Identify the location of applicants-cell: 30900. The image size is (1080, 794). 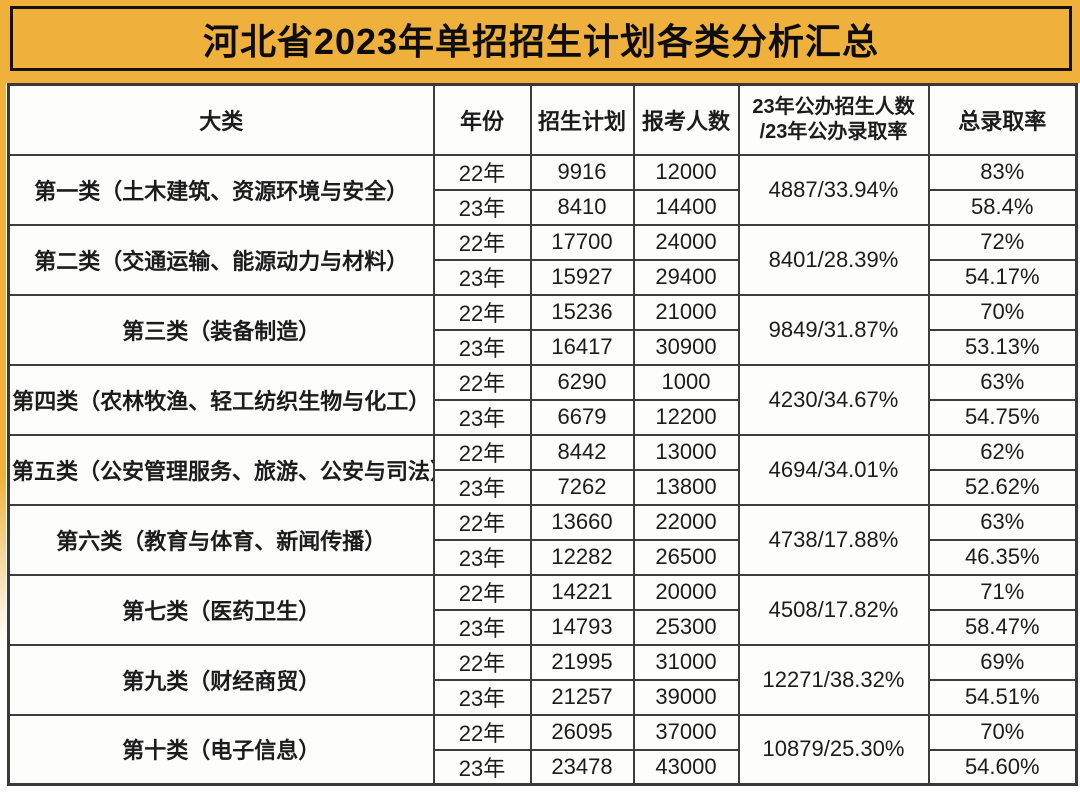
(686, 347).